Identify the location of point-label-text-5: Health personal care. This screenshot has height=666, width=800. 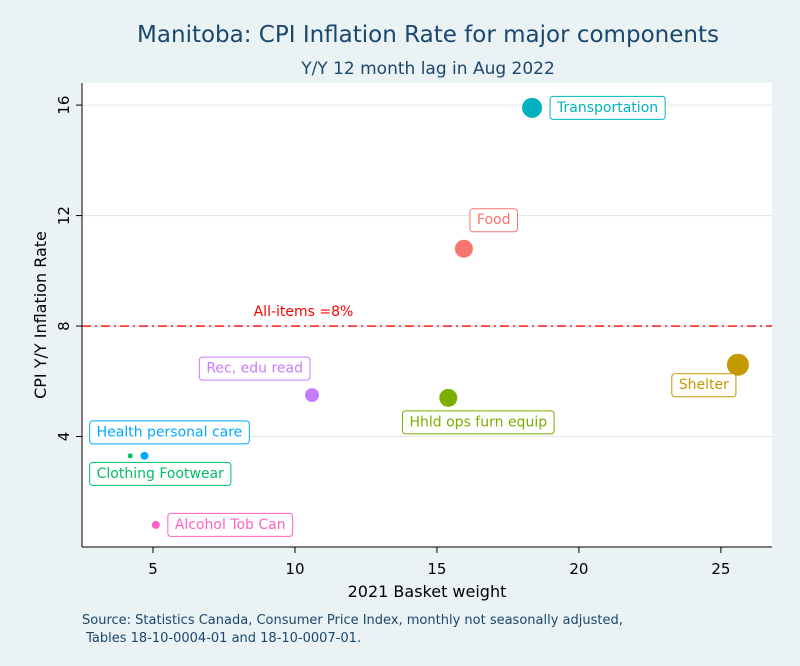
(170, 432).